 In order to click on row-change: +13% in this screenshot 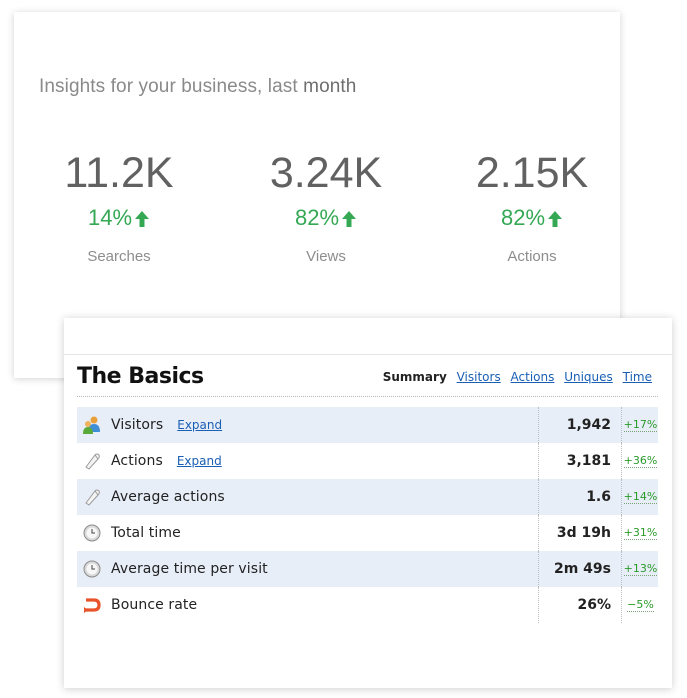, I will do `click(640, 569)`.